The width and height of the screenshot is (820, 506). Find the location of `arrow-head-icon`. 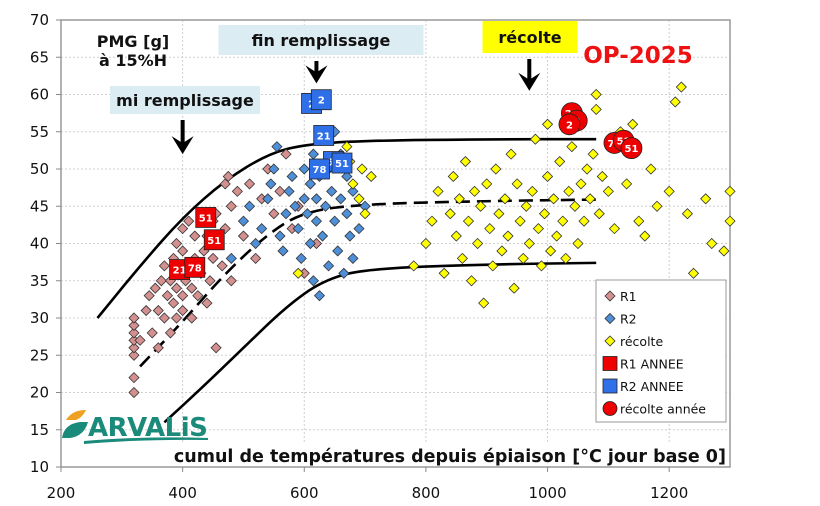

arrow-head-icon is located at coordinates (182, 145).